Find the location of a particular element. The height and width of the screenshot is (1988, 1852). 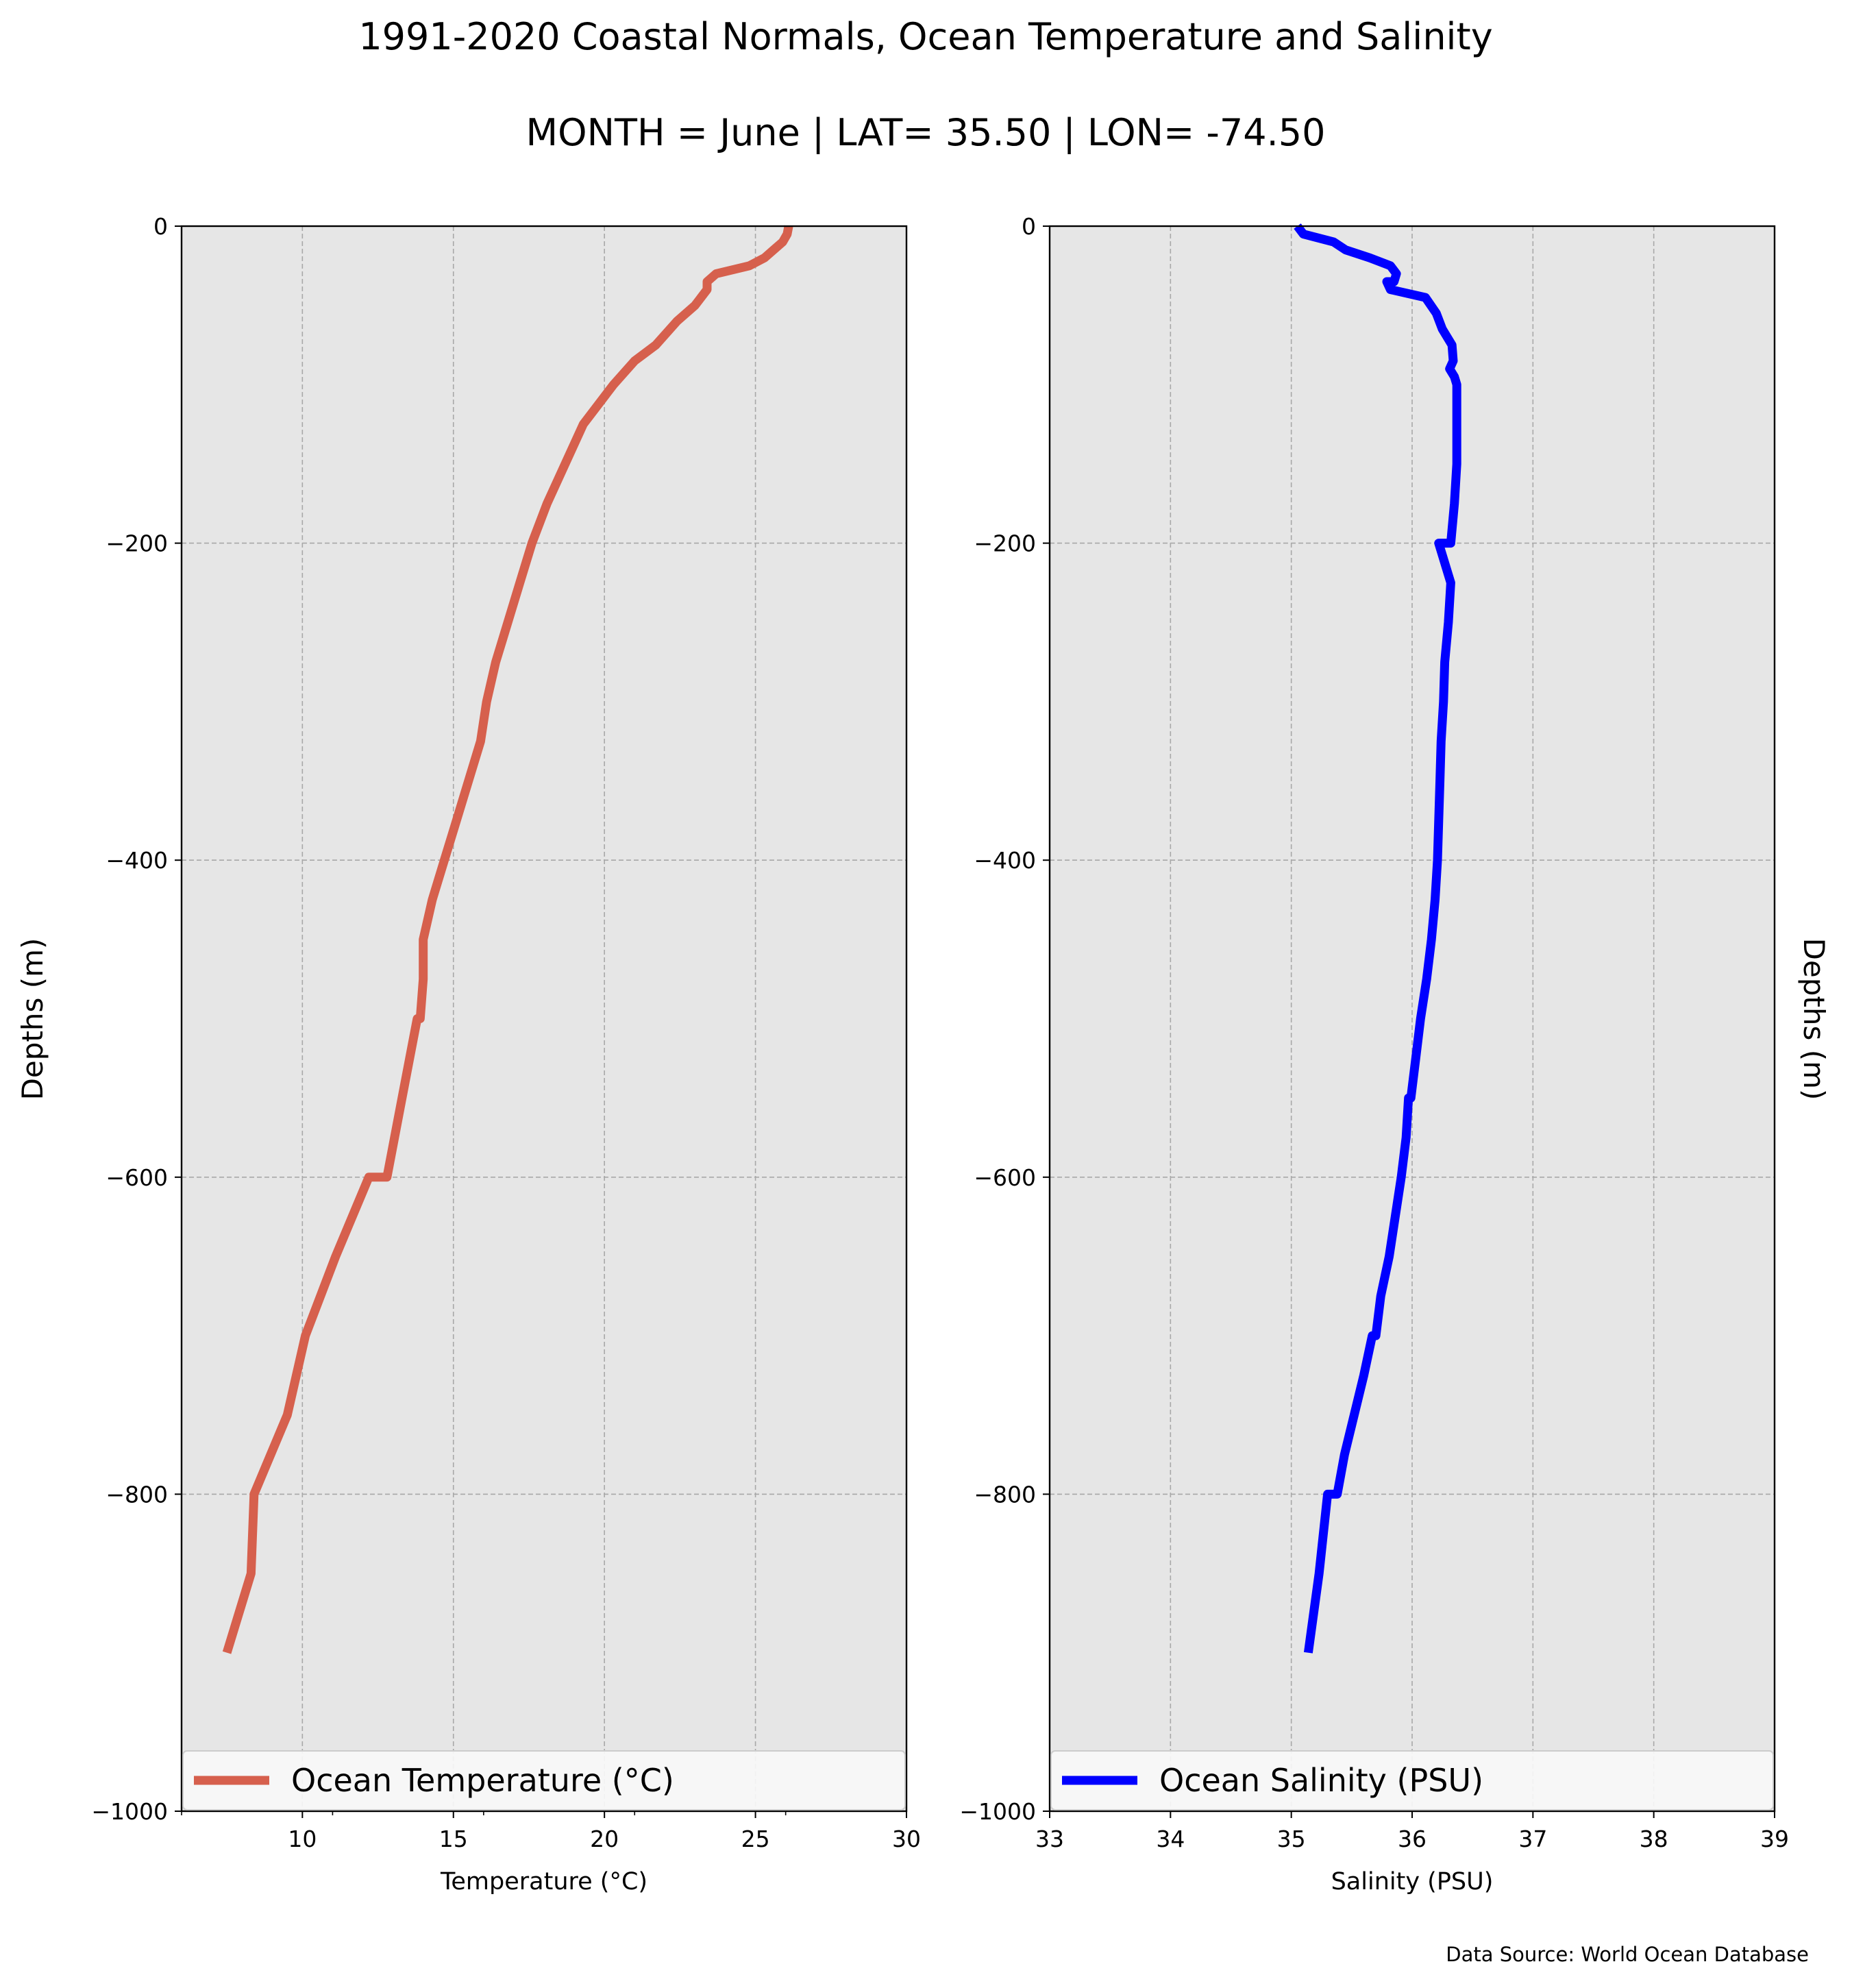

salinity-x-axis-label: Salinity (PSU) is located at coordinates (1412, 1881).